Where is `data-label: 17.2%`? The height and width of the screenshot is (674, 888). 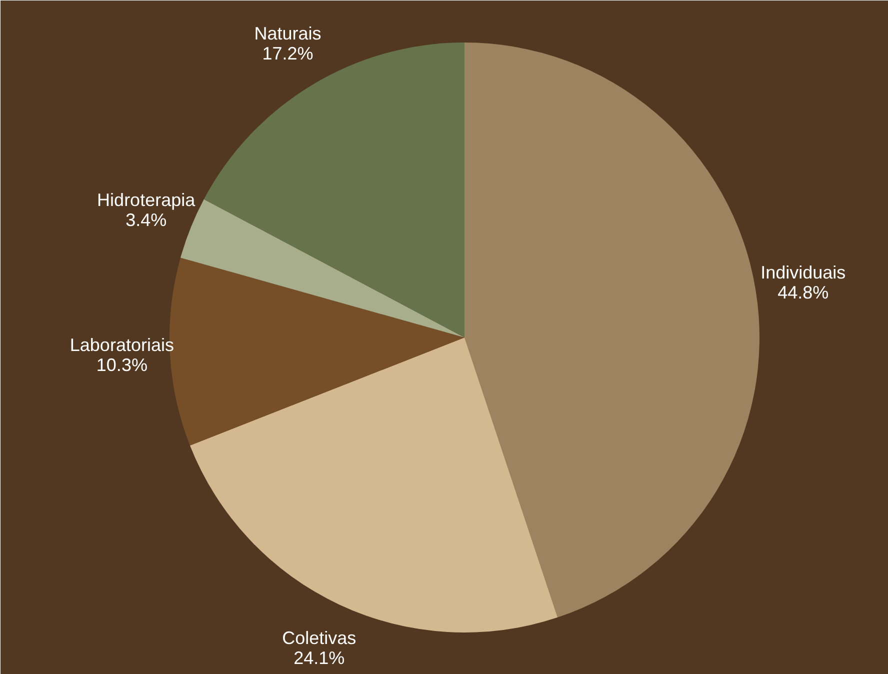 data-label: 17.2% is located at coordinates (288, 54).